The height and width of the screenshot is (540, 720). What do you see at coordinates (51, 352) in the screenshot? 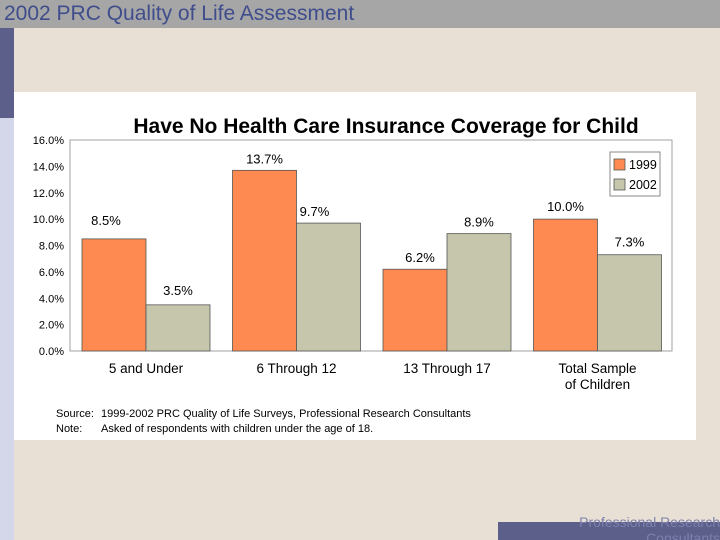
I see `y-tick-label: 0.0%` at bounding box center [51, 352].